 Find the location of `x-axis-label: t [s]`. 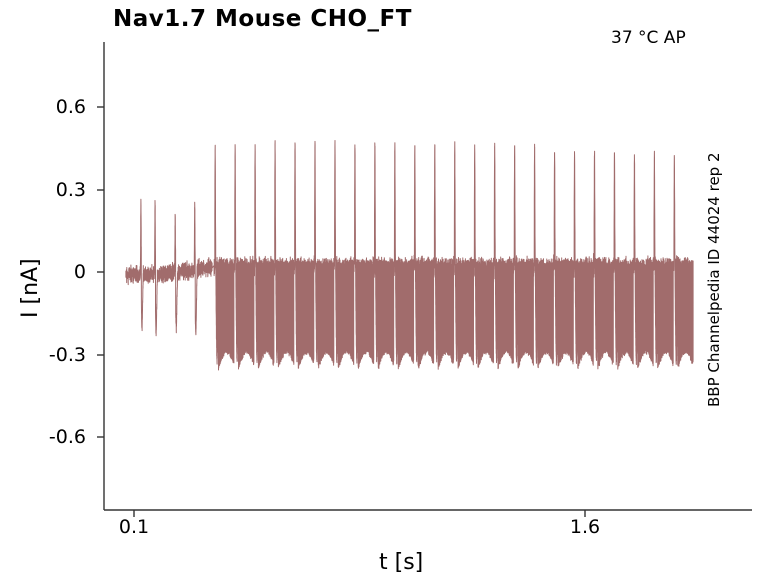

x-axis-label: t [s] is located at coordinates (401, 562).